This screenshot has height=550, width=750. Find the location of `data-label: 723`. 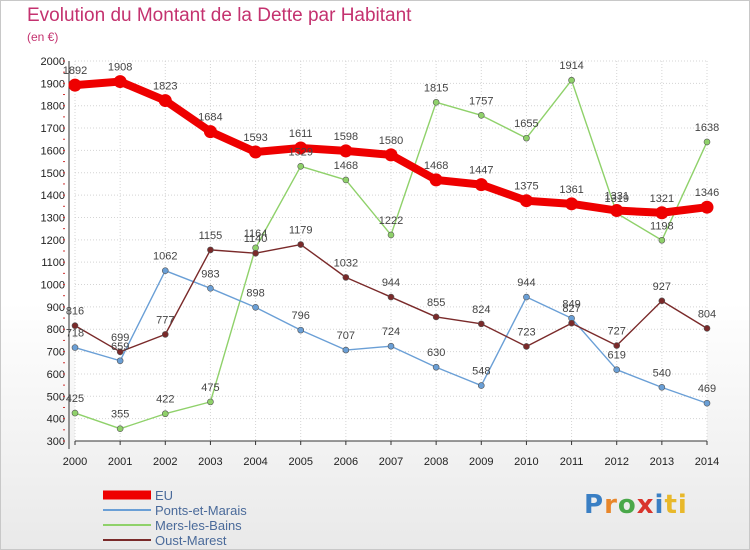

data-label: 723 is located at coordinates (526, 332).